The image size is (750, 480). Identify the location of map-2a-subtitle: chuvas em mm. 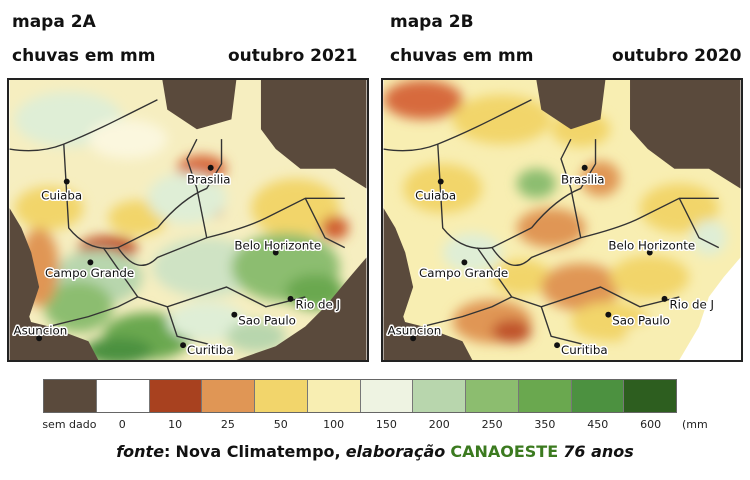
(84, 56).